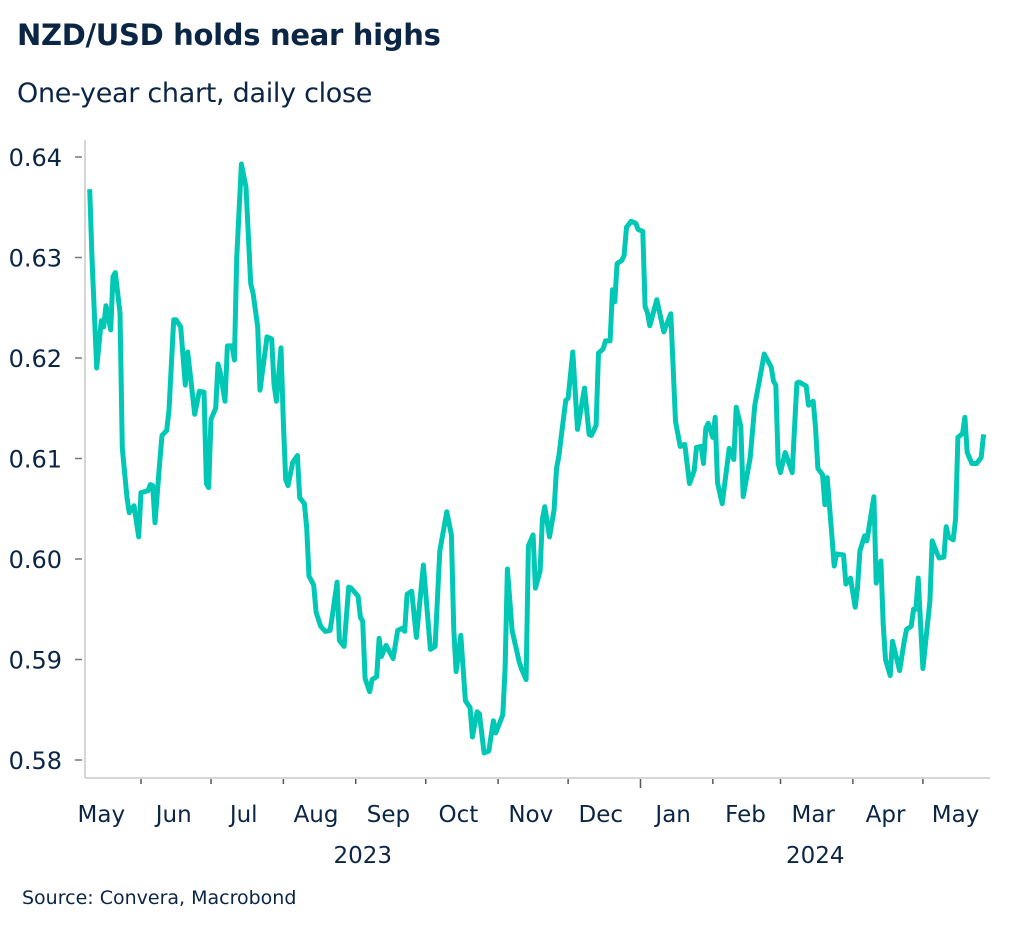  What do you see at coordinates (745, 815) in the screenshot?
I see `month-label: Feb` at bounding box center [745, 815].